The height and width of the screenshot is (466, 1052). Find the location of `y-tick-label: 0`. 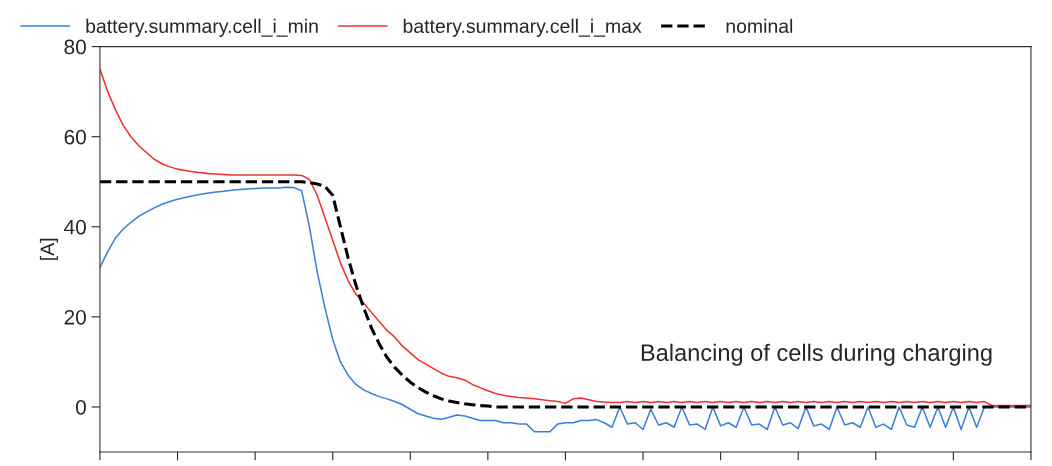

y-tick-label: 0 is located at coordinates (80, 407).